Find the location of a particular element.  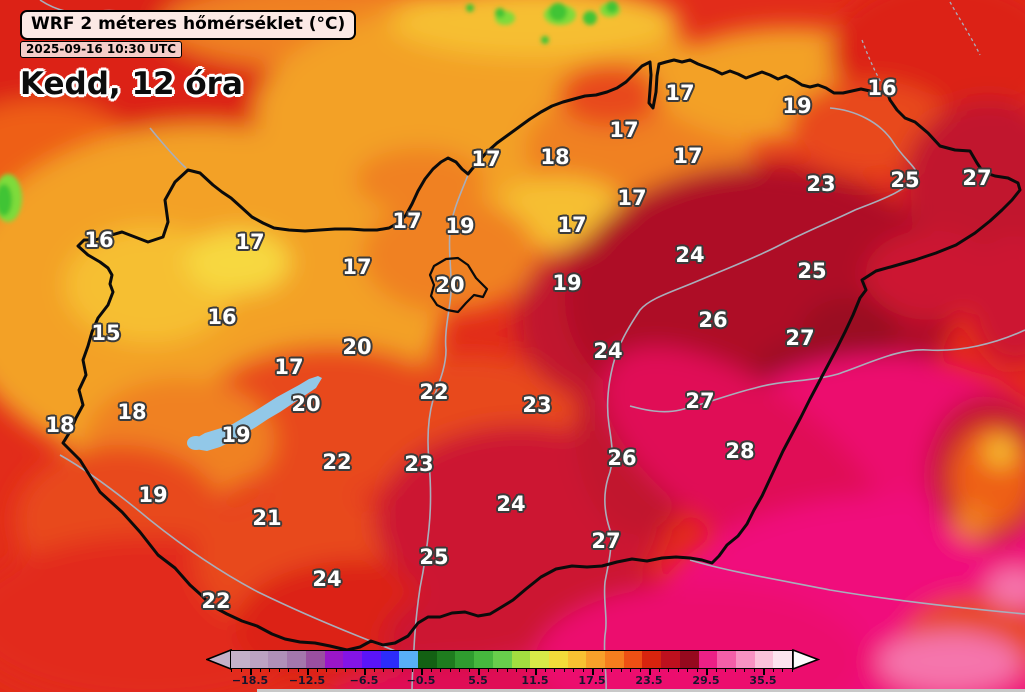

run-timestamp-text: 2025-09-16 10:30 UTC is located at coordinates (101, 49).